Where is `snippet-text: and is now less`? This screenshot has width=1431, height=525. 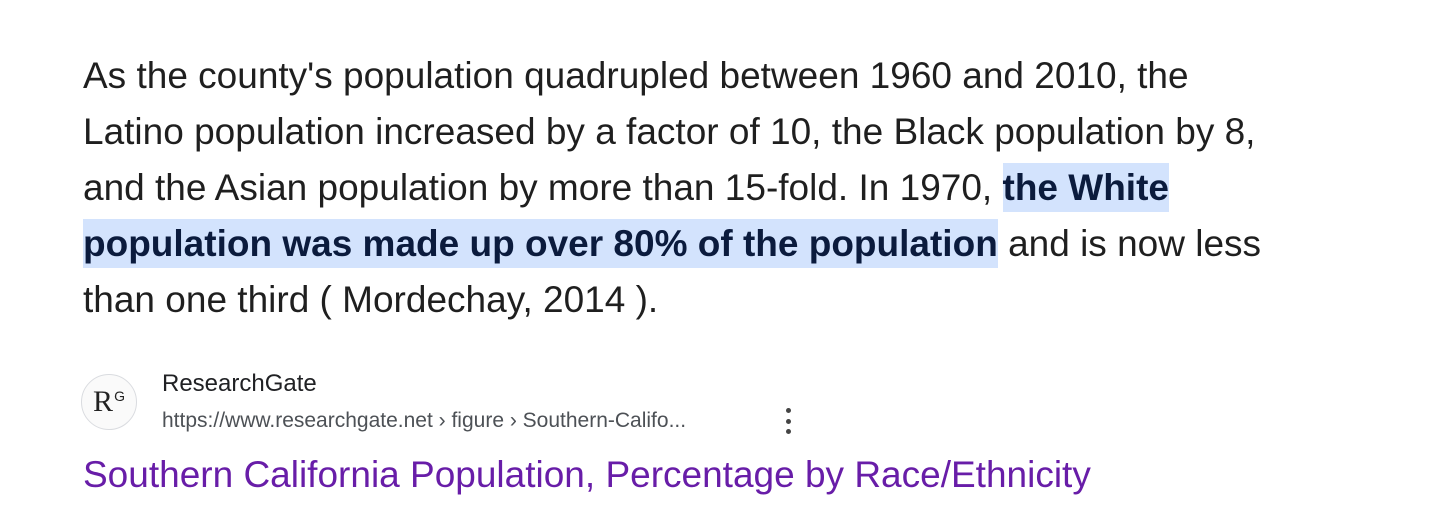 snippet-text: and is now less is located at coordinates (1129, 243).